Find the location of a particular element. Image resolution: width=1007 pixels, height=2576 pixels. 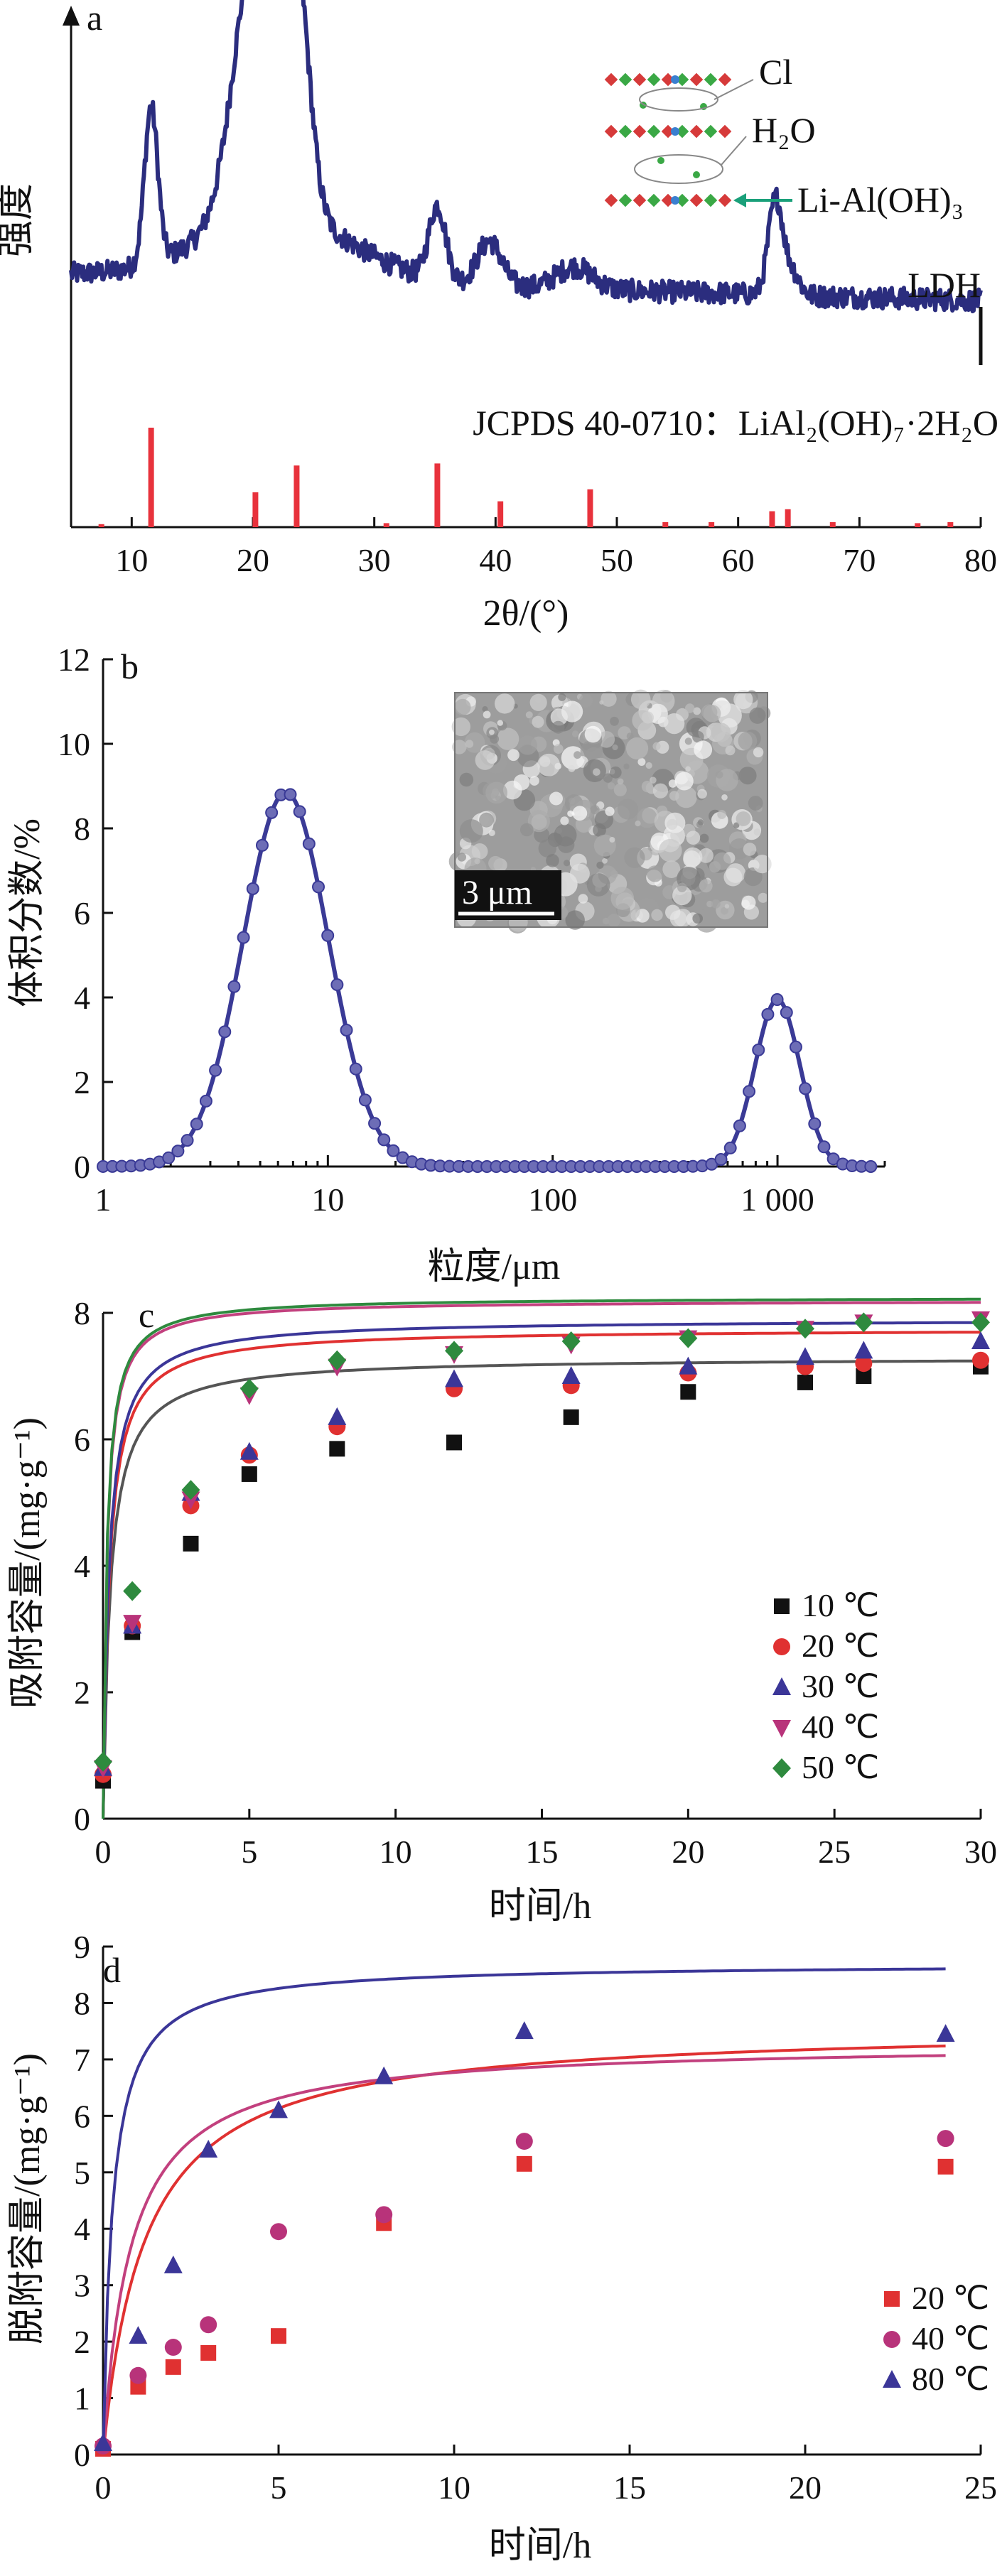

y-tick-label: 2 is located at coordinates (82, 1692).